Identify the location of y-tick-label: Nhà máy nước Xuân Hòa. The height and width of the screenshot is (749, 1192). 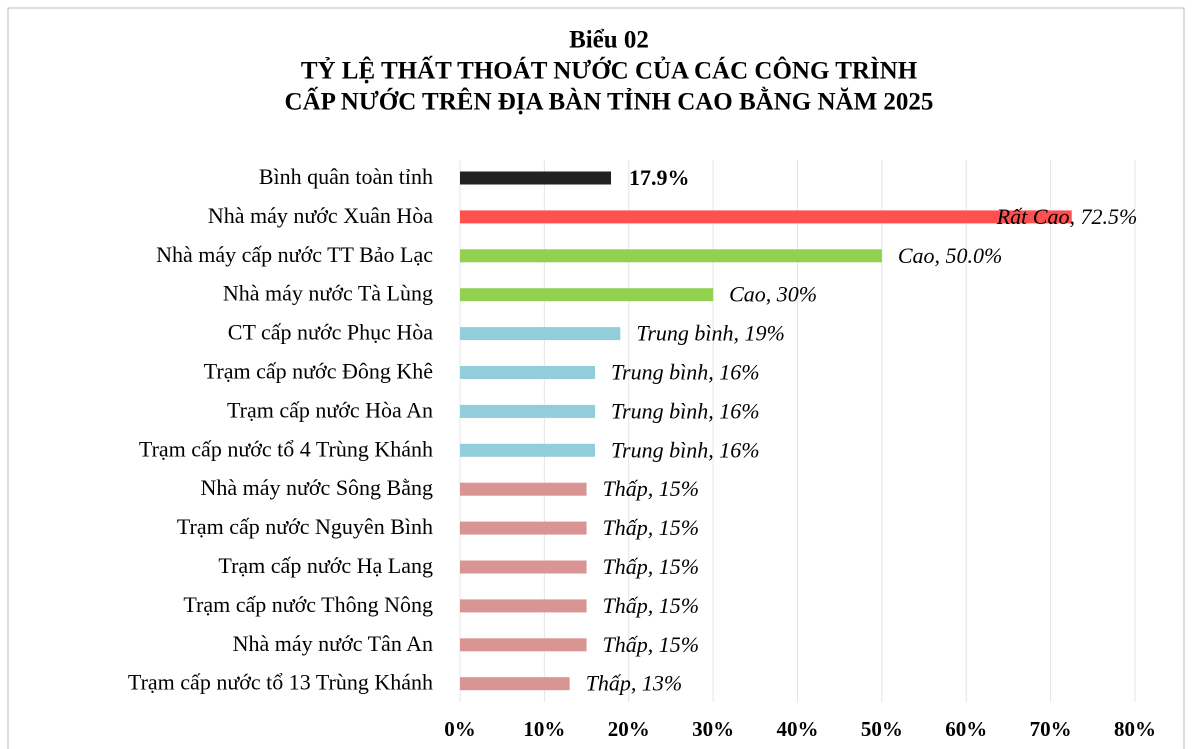
(320, 215).